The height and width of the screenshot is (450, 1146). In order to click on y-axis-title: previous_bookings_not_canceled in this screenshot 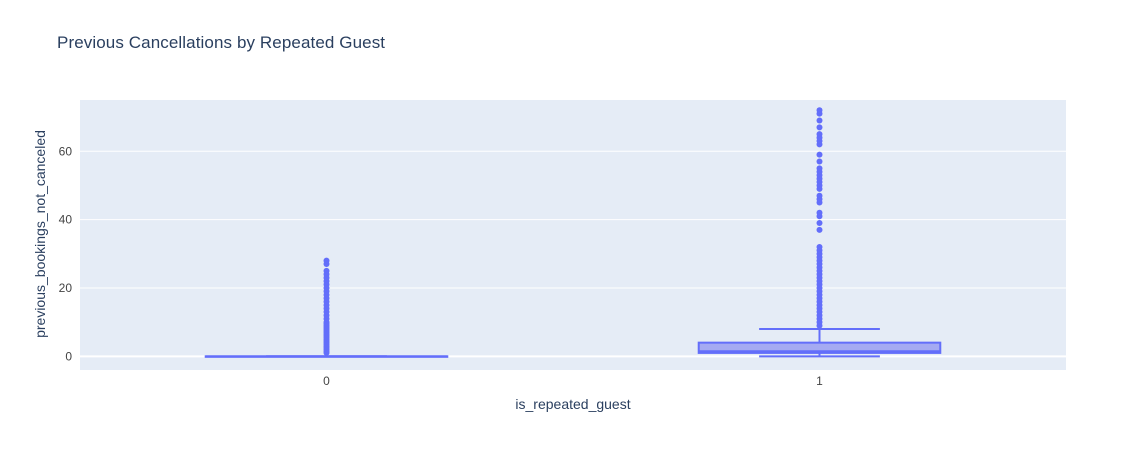, I will do `click(40, 234)`.